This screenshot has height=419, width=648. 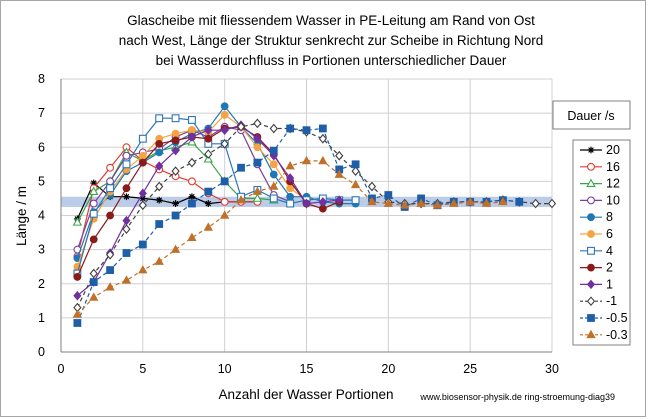 I want to click on x-tick-label-0: 0, so click(x=61, y=369).